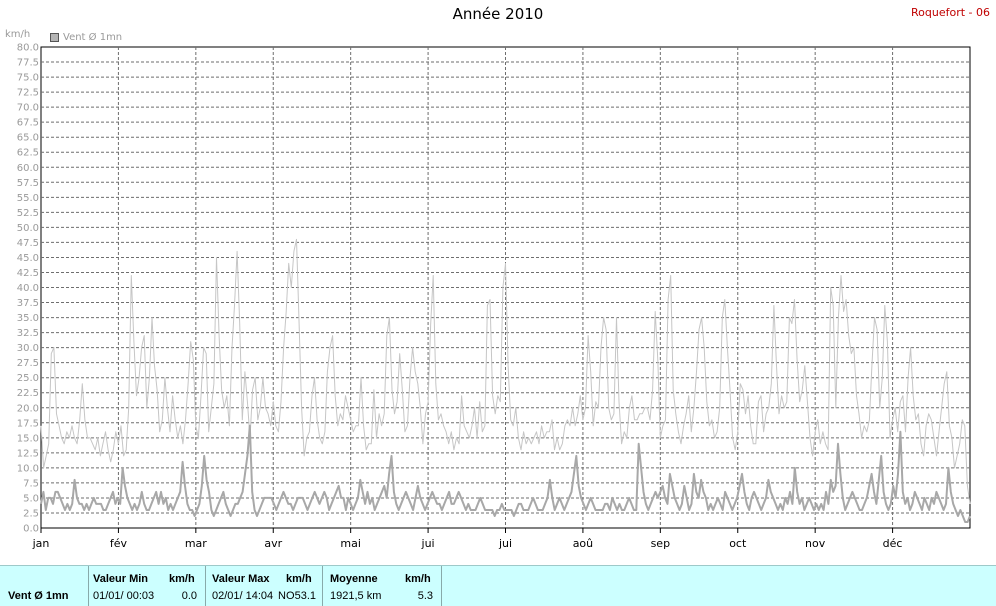 This screenshot has width=996, height=606. I want to click on y-tick-label: 77.5, so click(28, 63).